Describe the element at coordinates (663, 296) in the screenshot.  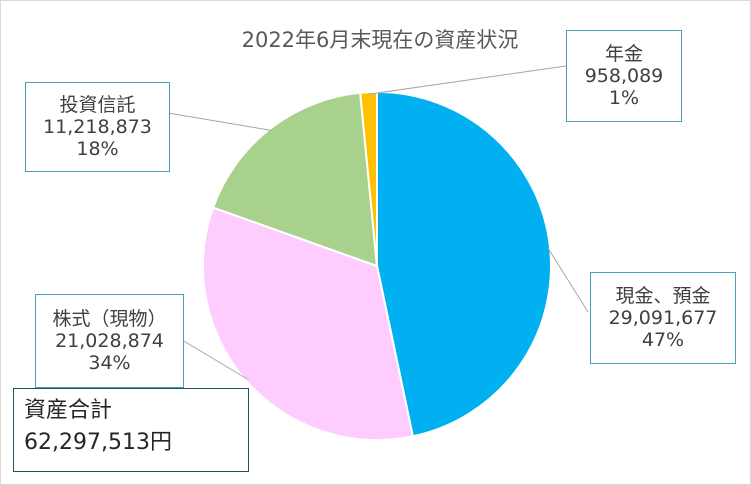
I see `data-label-cash-name: 現金、預金` at that location.